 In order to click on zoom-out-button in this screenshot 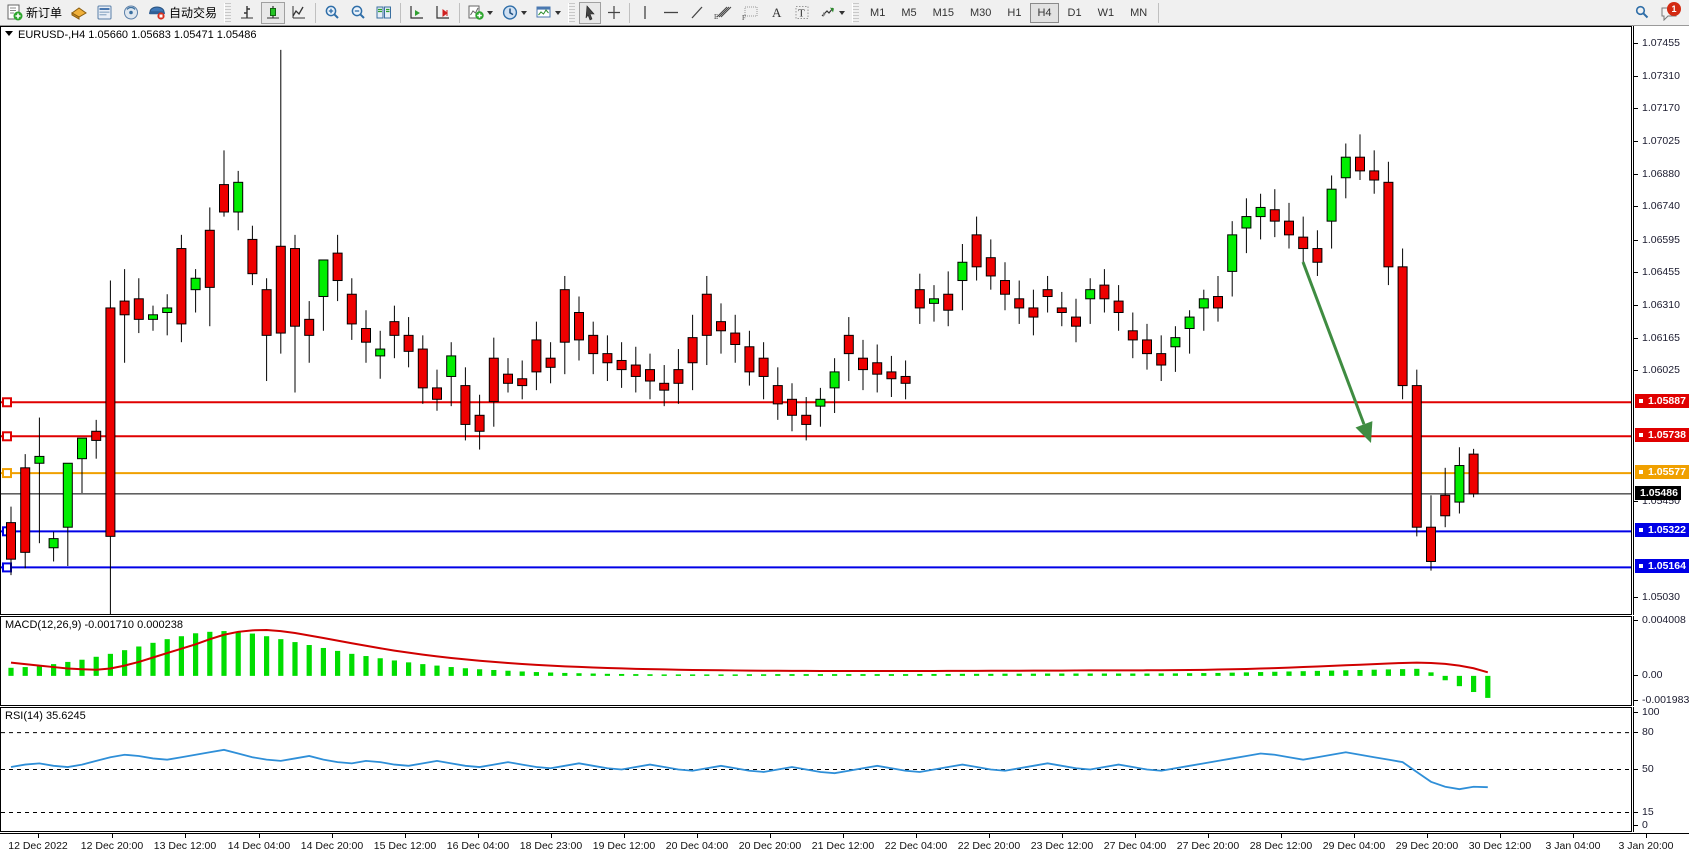, I will do `click(358, 13)`.